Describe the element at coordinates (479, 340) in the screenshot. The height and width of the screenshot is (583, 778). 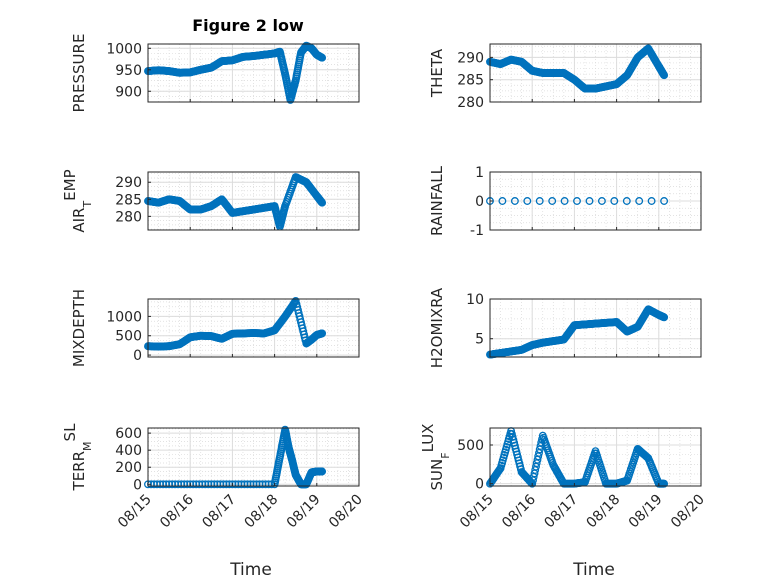
I see `y-tick-label: 5` at that location.